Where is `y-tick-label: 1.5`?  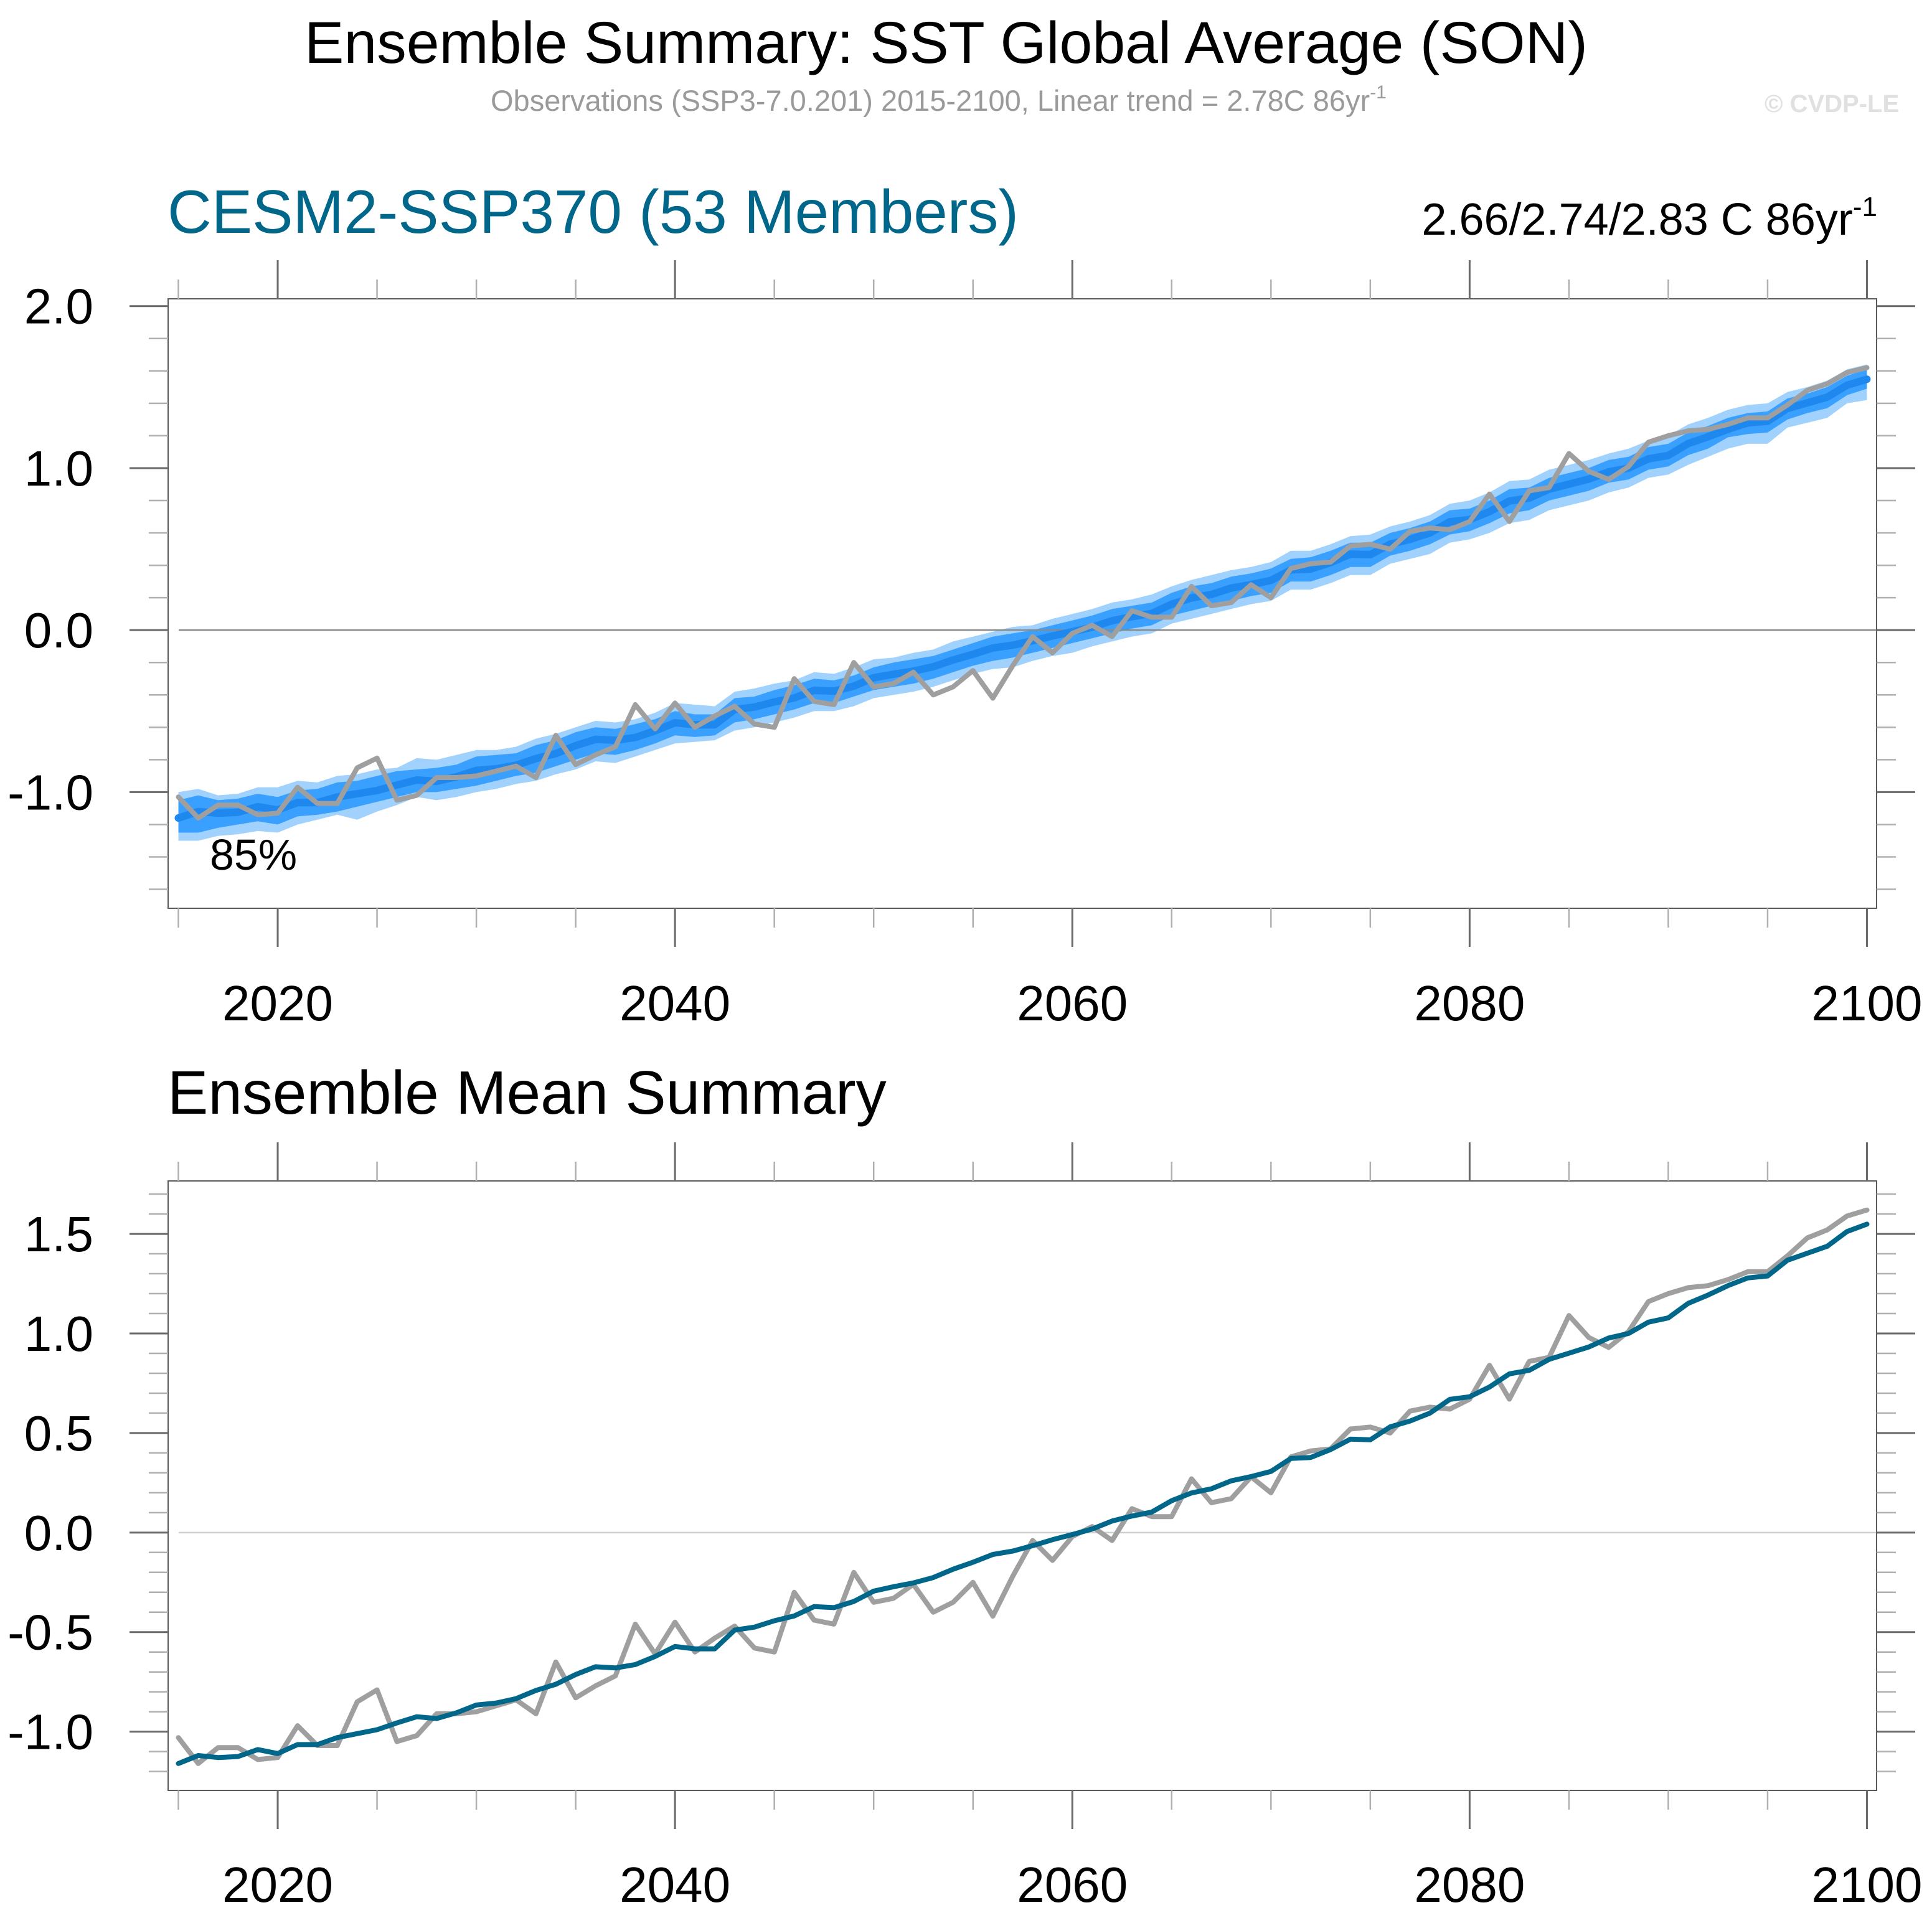 y-tick-label: 1.5 is located at coordinates (58, 1234).